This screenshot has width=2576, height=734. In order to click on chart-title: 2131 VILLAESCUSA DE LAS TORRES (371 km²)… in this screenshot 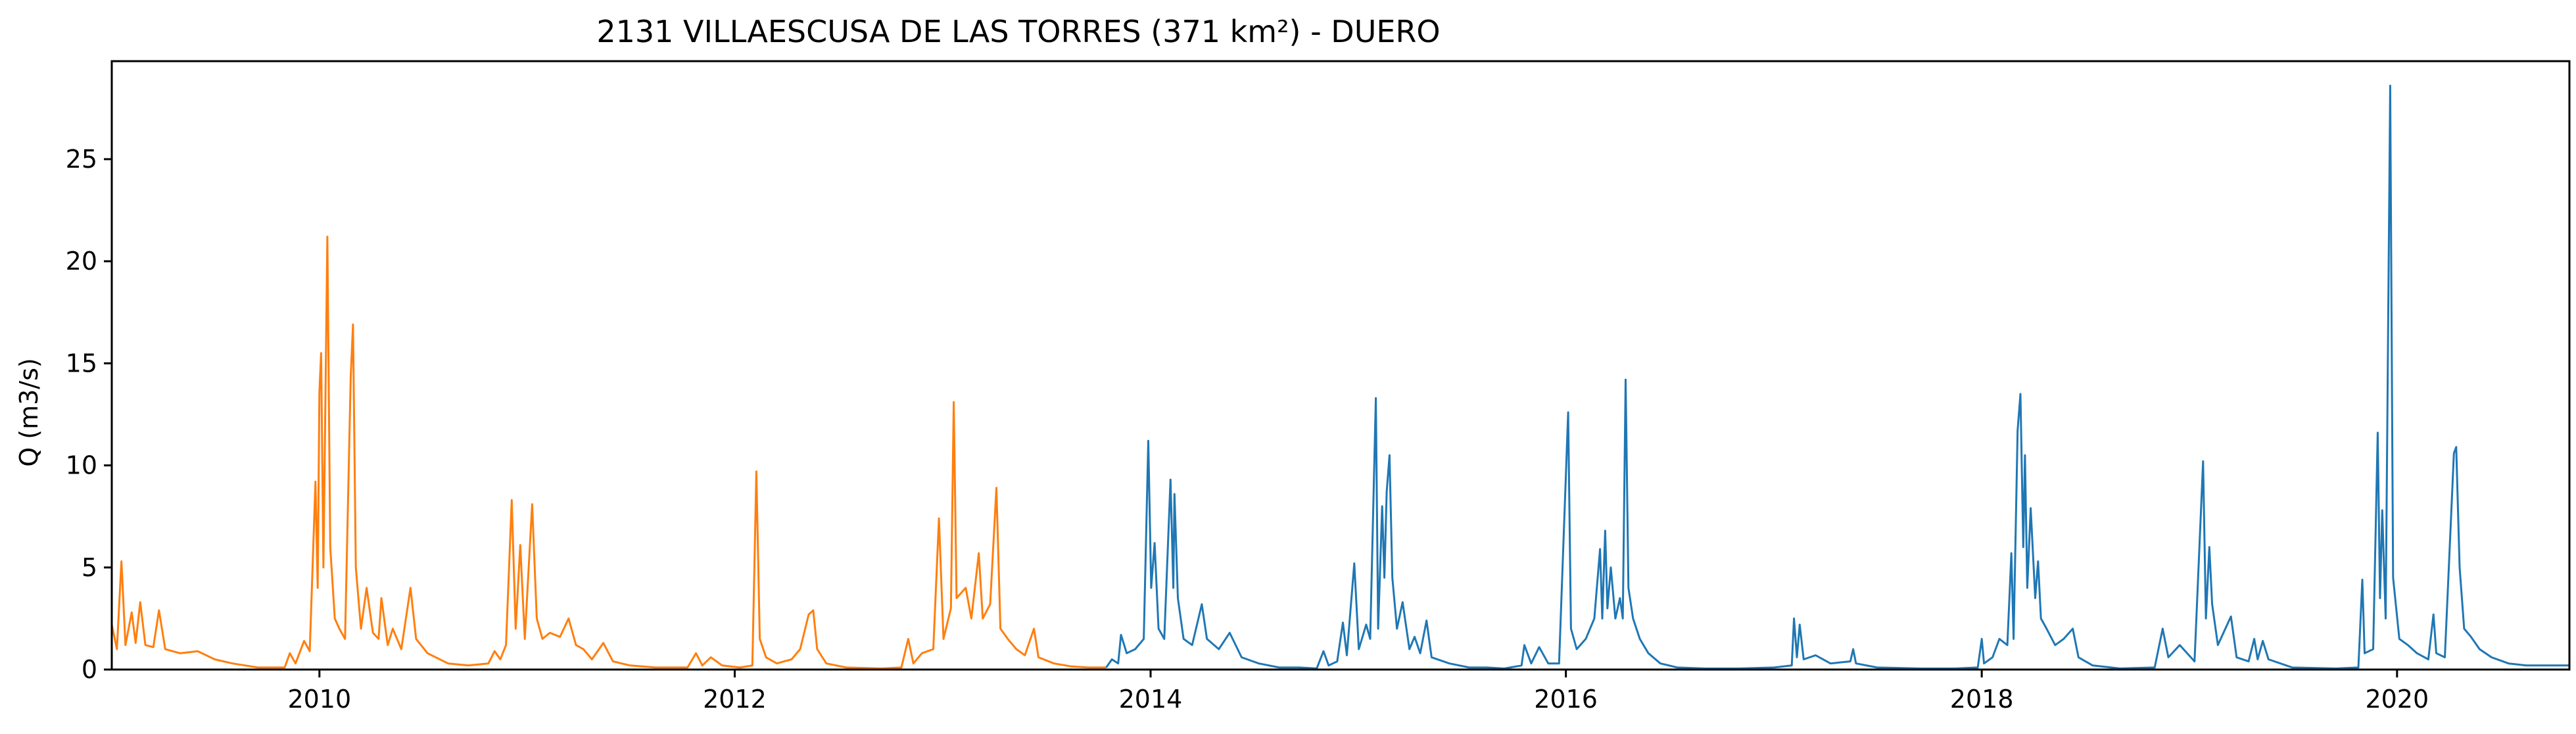, I will do `click(1018, 32)`.